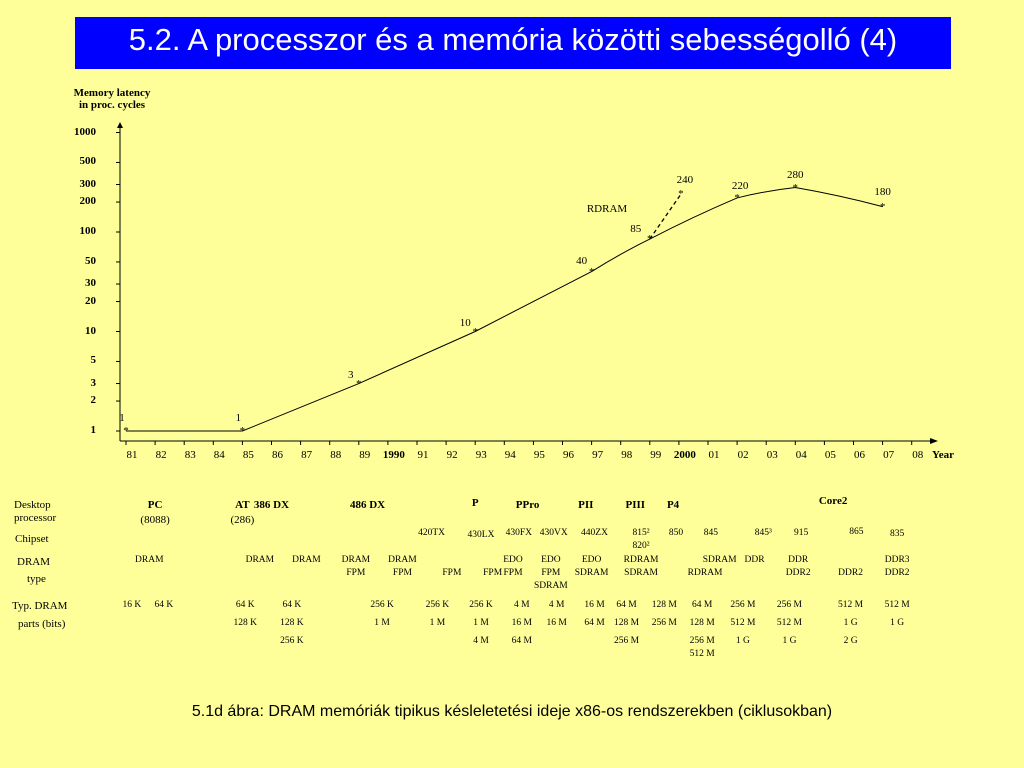 The image size is (1024, 768). Describe the element at coordinates (248, 455) in the screenshot. I see `x-tick-label: 85` at that location.